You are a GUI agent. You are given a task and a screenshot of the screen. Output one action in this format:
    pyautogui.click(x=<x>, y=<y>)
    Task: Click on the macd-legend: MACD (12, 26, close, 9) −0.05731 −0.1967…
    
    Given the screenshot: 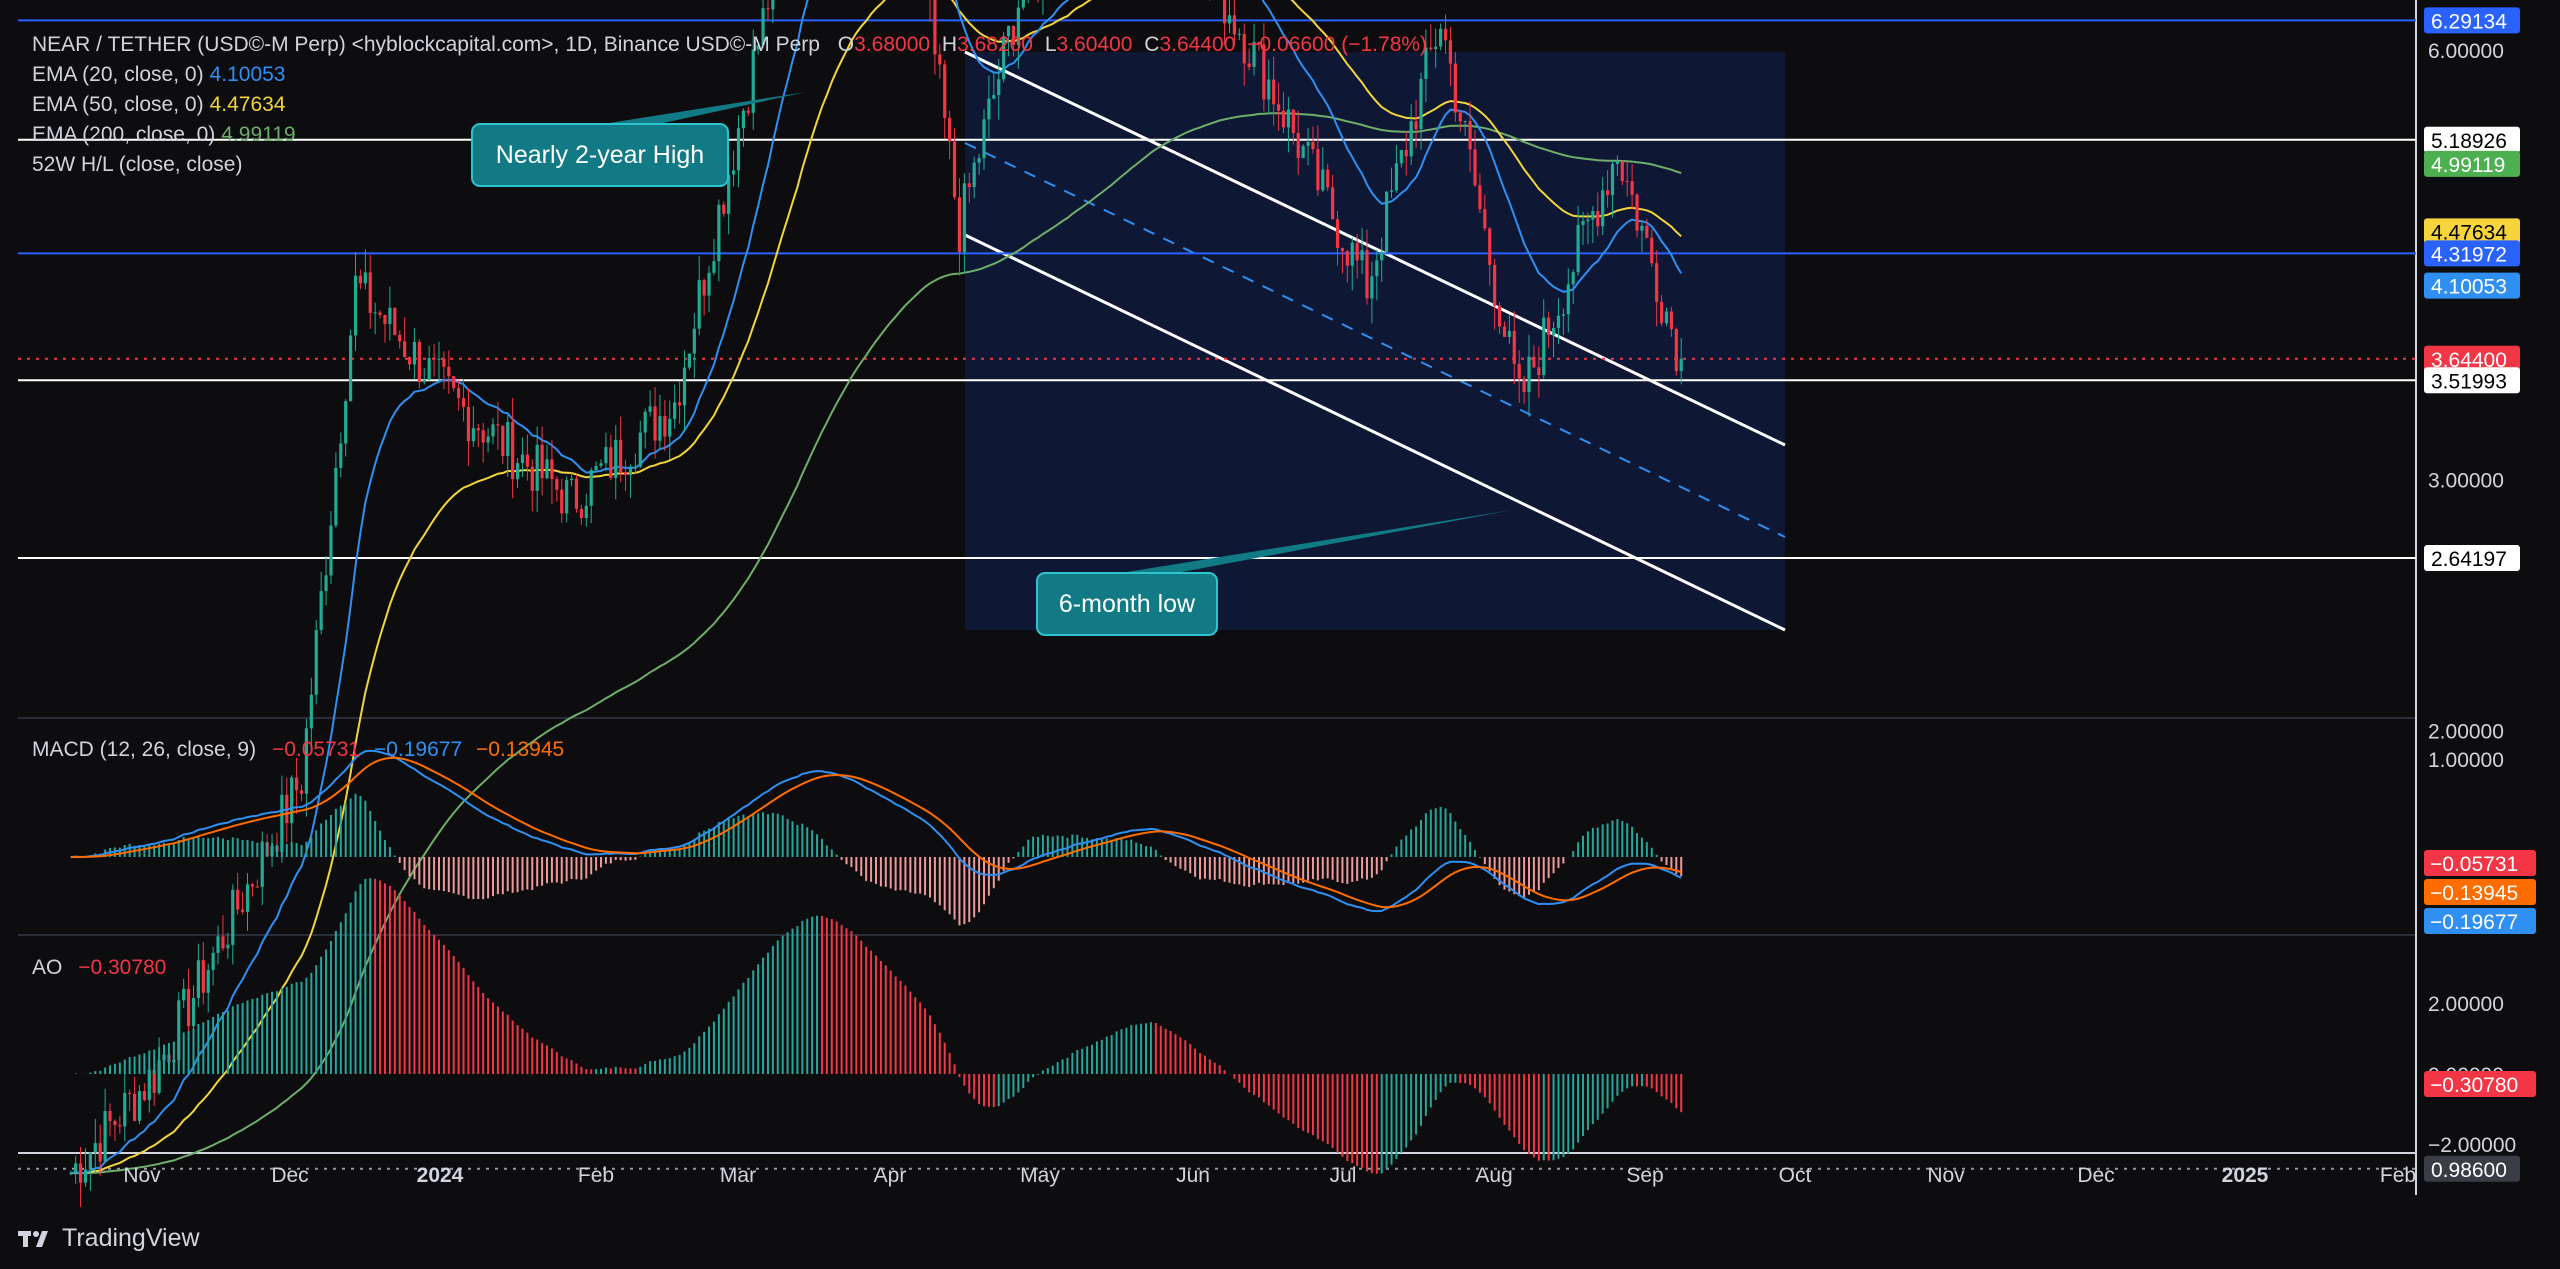 What is the action you would take?
    pyautogui.click(x=298, y=749)
    